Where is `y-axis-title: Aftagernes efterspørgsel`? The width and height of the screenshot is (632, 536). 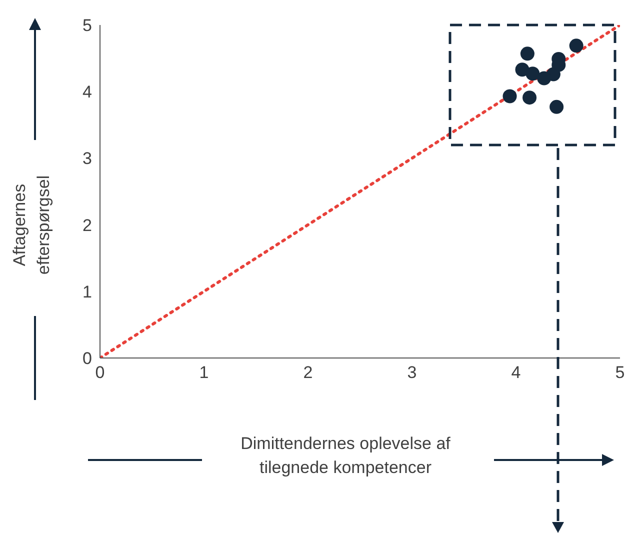
y-axis-title: Aftagernes efterspørgsel is located at coordinates (31, 225).